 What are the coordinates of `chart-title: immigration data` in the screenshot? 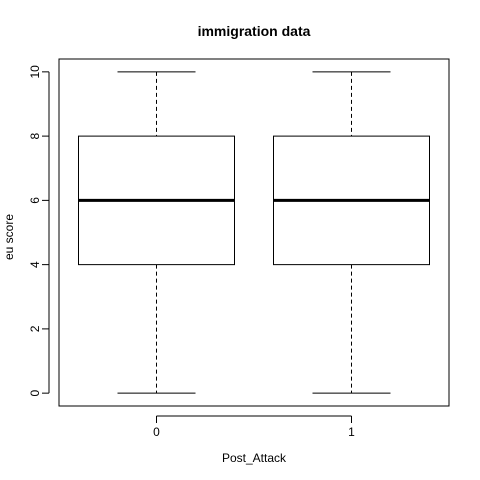 It's located at (254, 31).